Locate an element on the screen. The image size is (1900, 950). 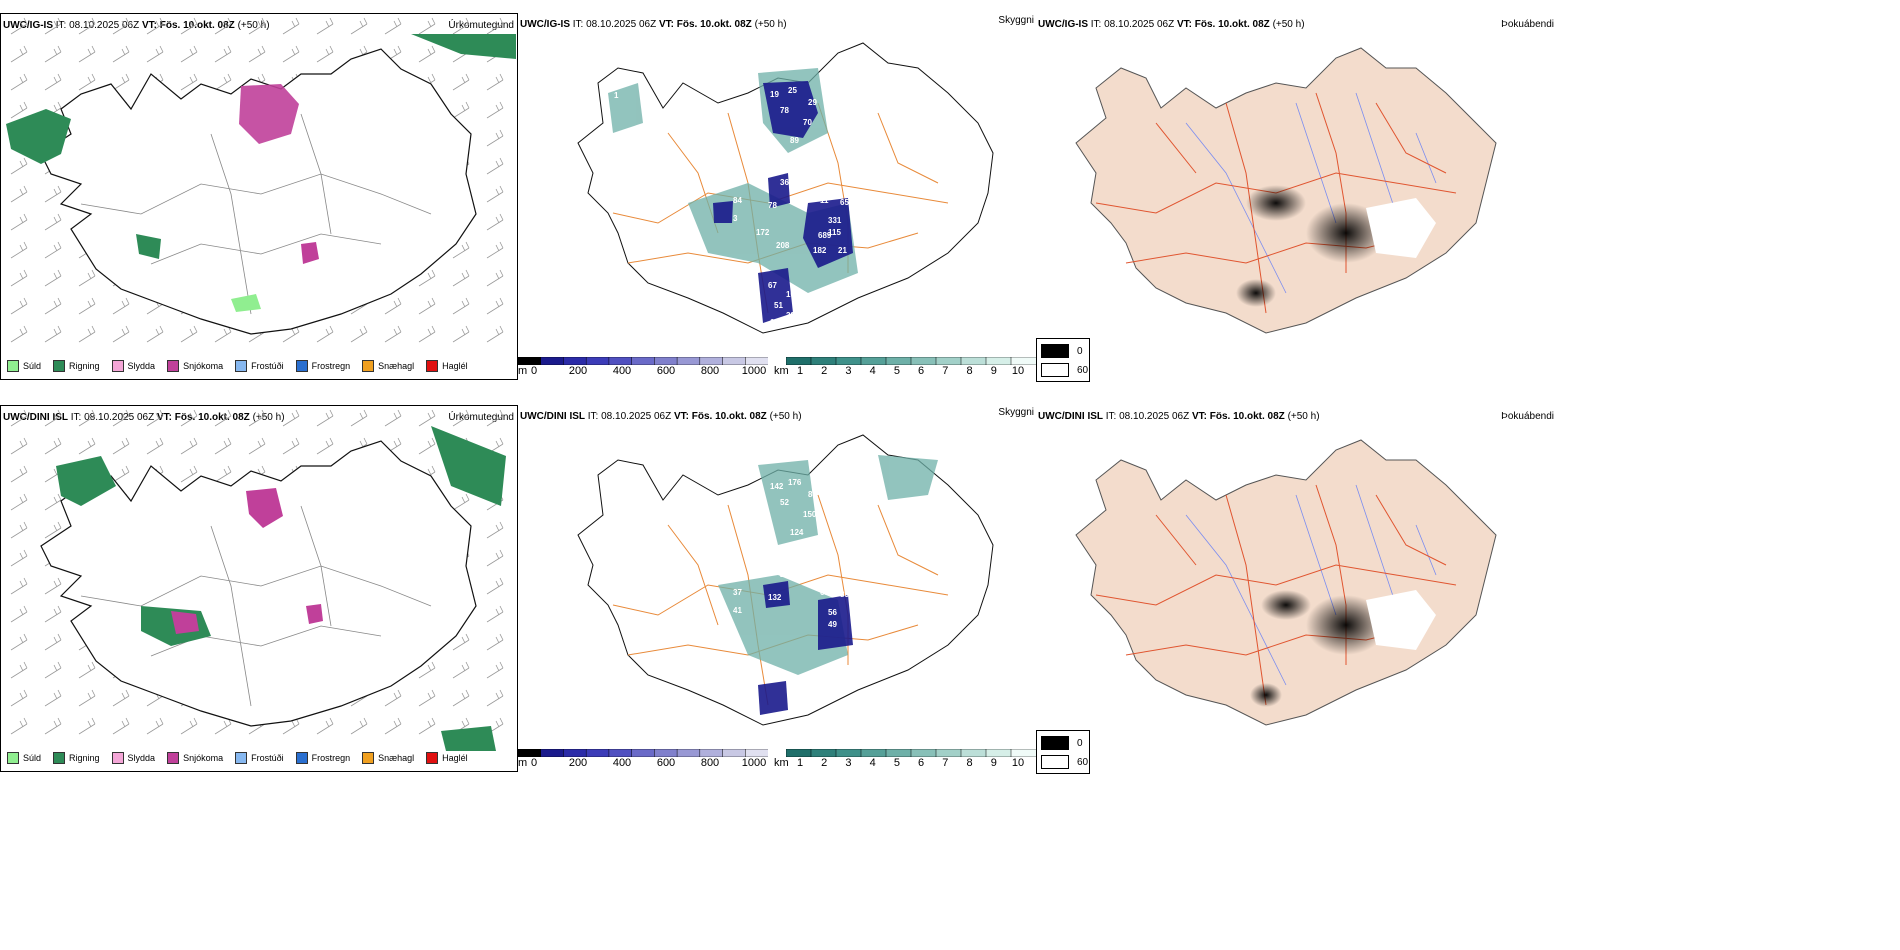
legend-label: Snæhagl is located at coordinates (396, 758).